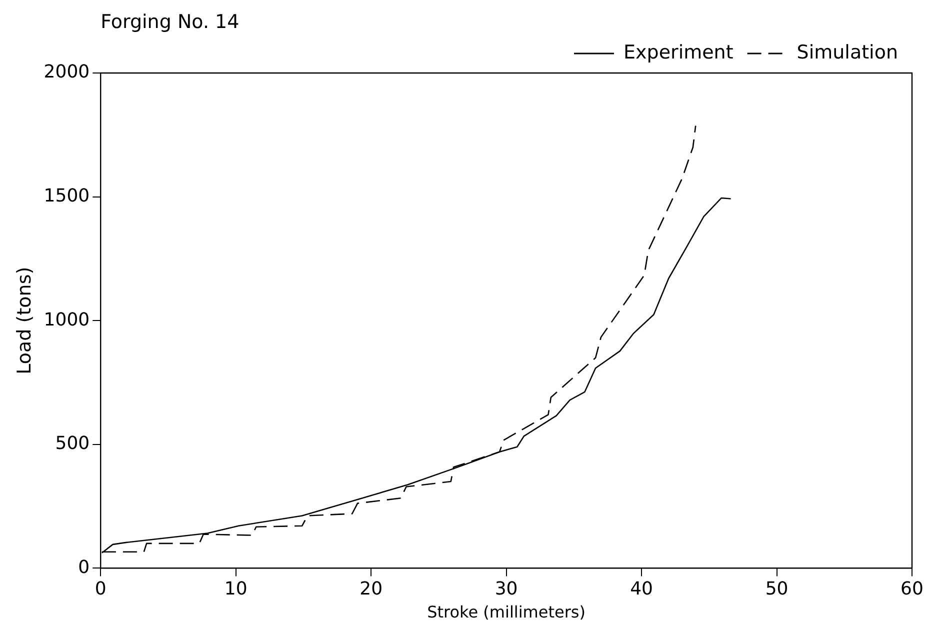  Describe the element at coordinates (100, 589) in the screenshot. I see `x-tick-label: 0` at that location.